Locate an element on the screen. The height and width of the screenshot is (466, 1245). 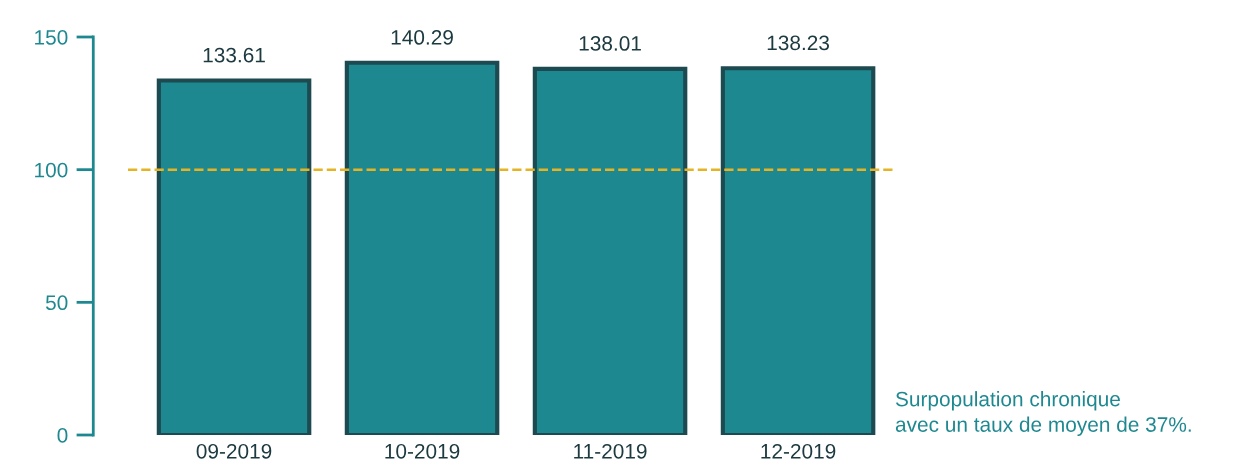
data-label: 138.01 is located at coordinates (610, 43).